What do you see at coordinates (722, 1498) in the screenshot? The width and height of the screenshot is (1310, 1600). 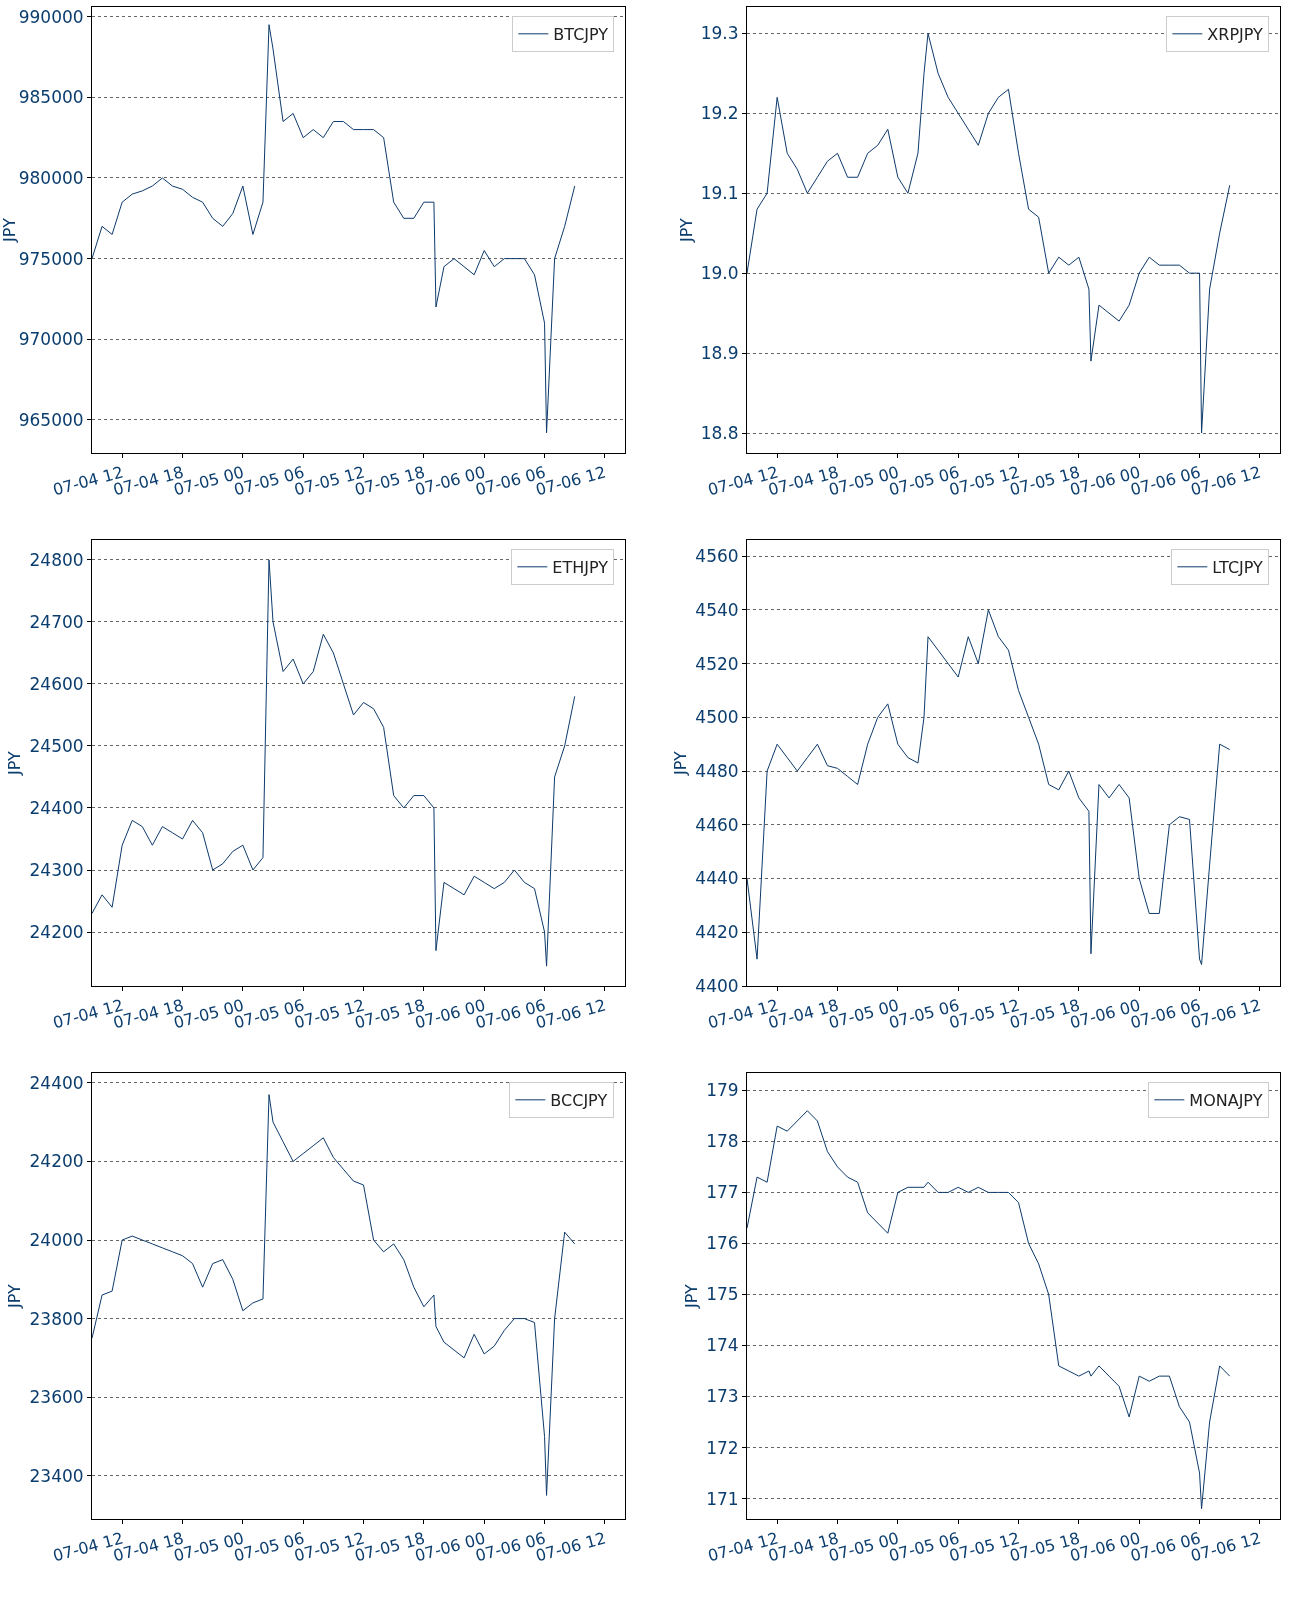 I see `y-tick-label: 171` at bounding box center [722, 1498].